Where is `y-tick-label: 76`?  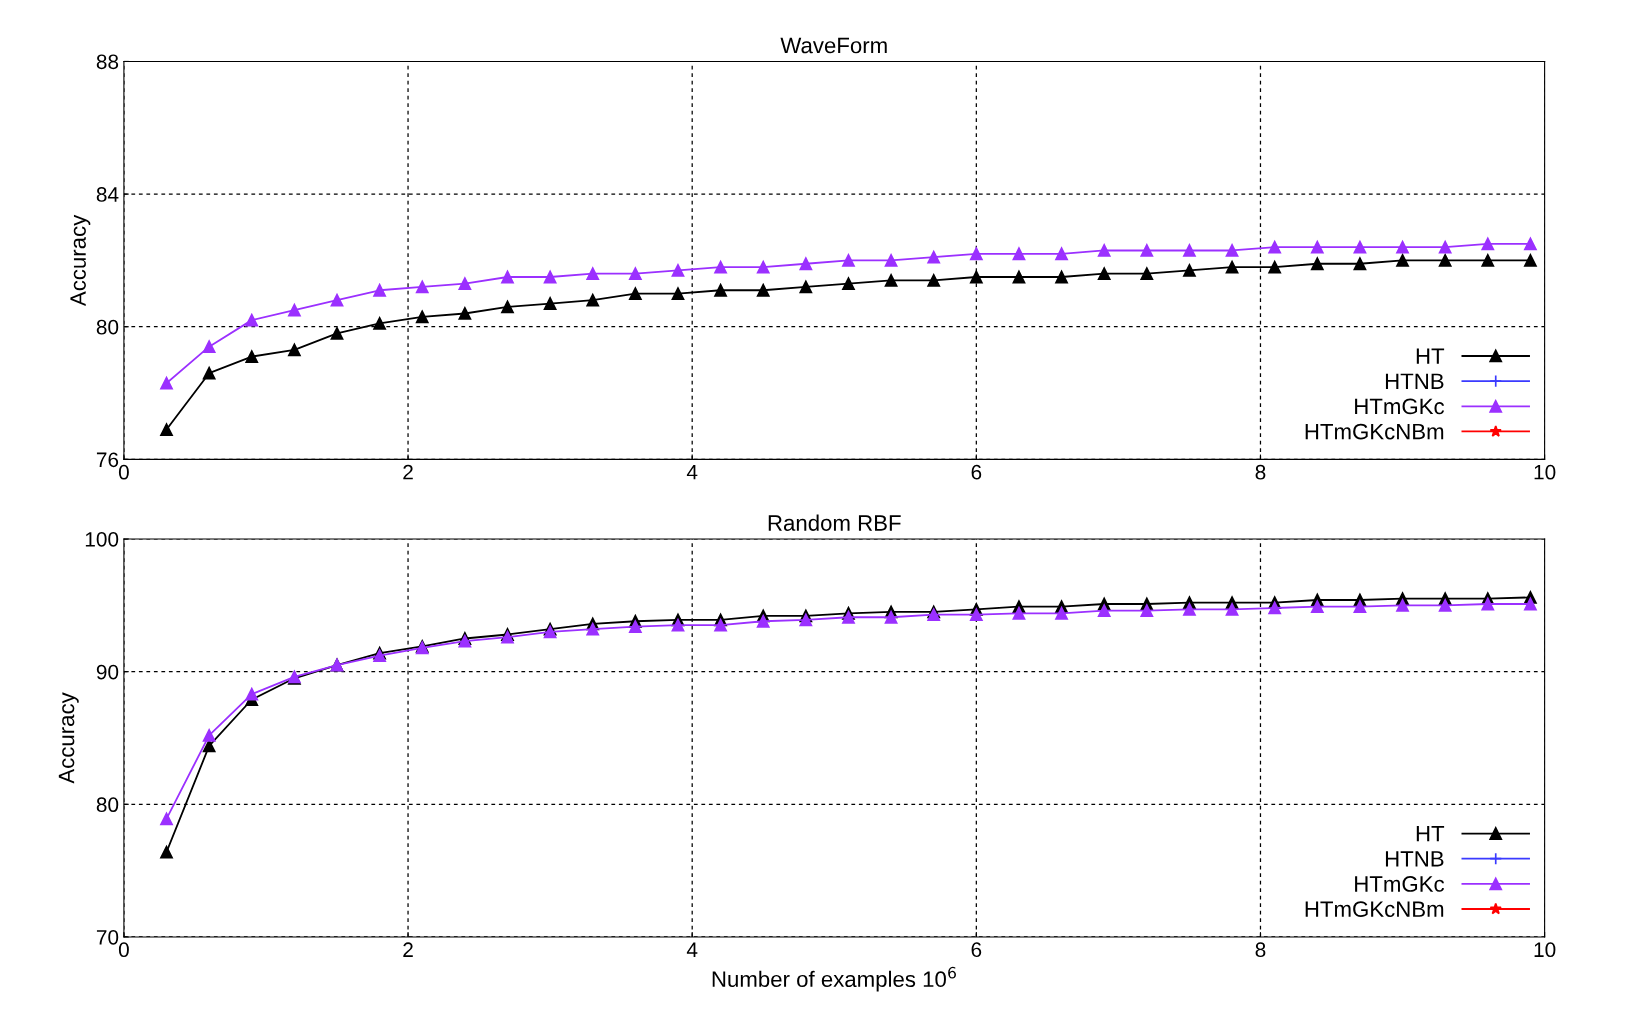
y-tick-label: 76 is located at coordinates (107, 460).